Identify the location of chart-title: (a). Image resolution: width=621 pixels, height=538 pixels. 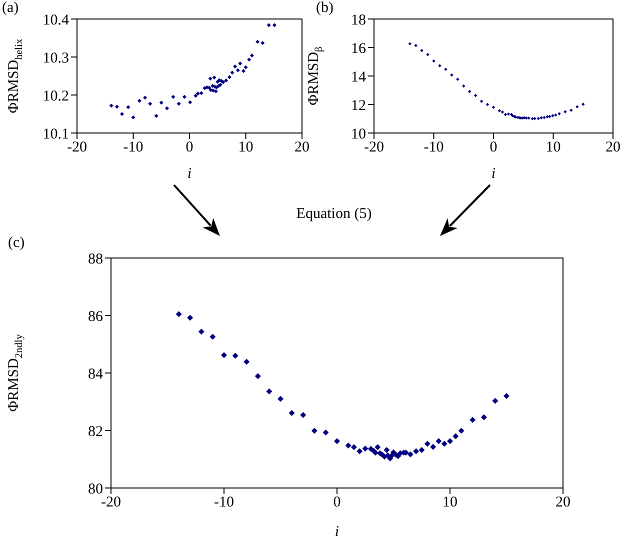
(10, 8).